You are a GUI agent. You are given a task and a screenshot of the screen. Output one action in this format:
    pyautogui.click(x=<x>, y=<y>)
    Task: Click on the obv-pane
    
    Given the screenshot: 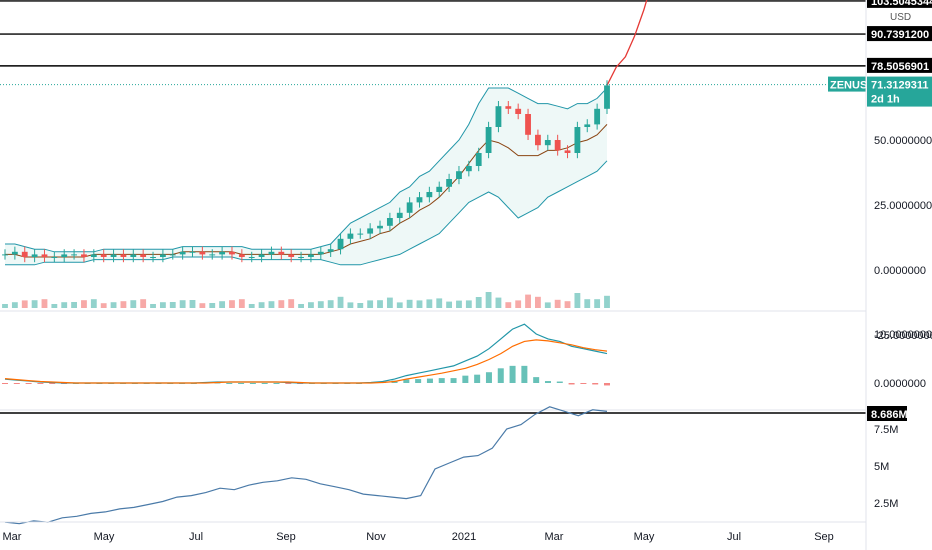 What is the action you would take?
    pyautogui.click(x=306, y=465)
    